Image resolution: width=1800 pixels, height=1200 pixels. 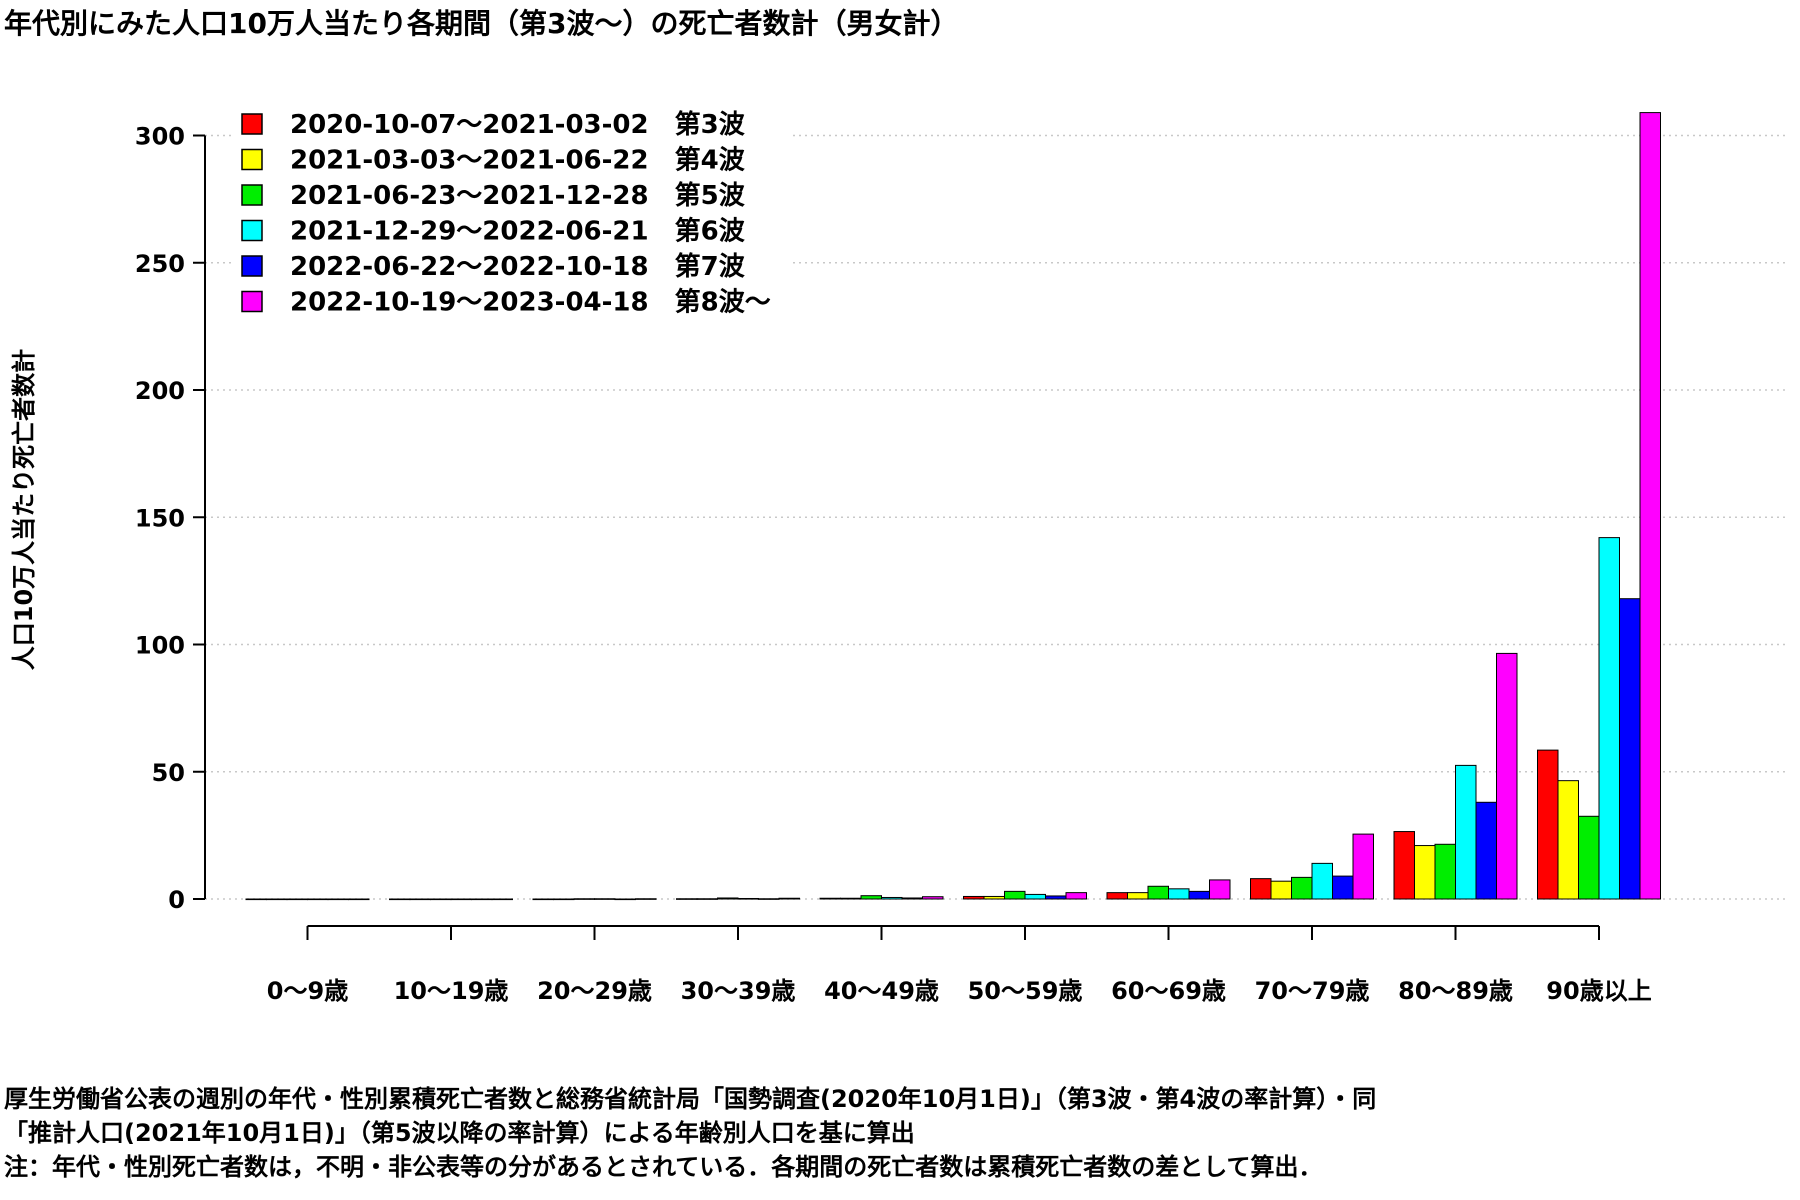 I want to click on x-tick-label: 70～79歳, so click(x=1312, y=991).